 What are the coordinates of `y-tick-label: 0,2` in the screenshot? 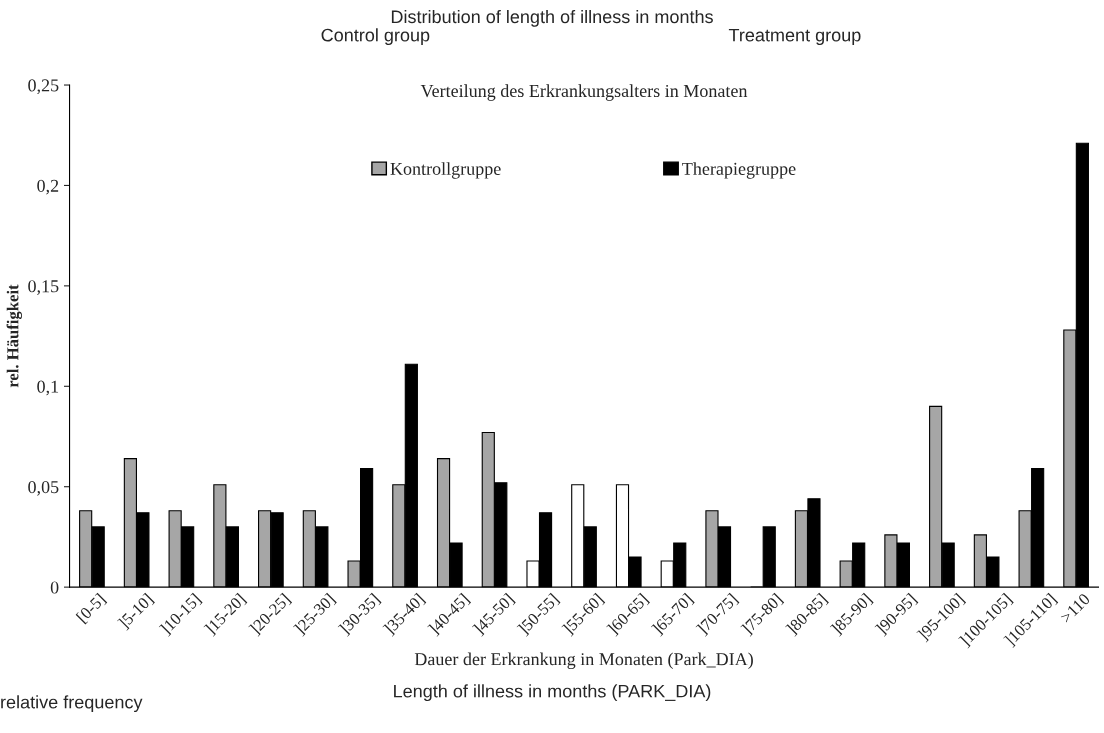 It's located at (48, 187).